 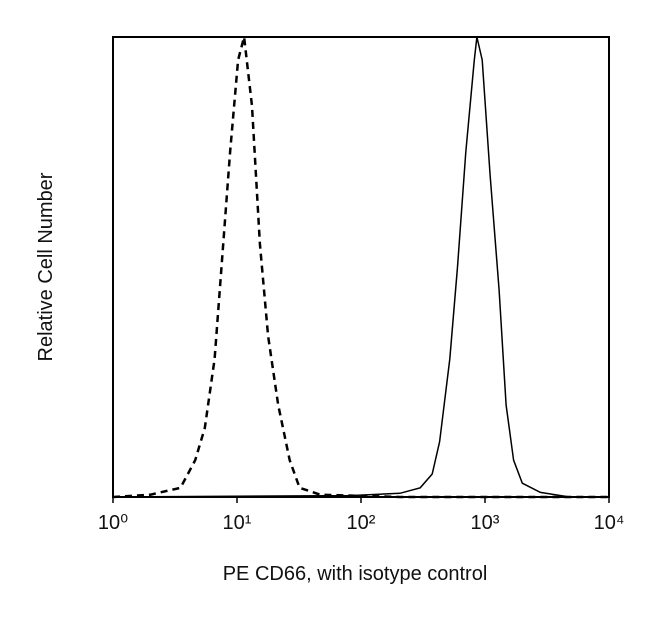 I want to click on y-axis-label: Relative Cell Number, so click(x=46, y=266).